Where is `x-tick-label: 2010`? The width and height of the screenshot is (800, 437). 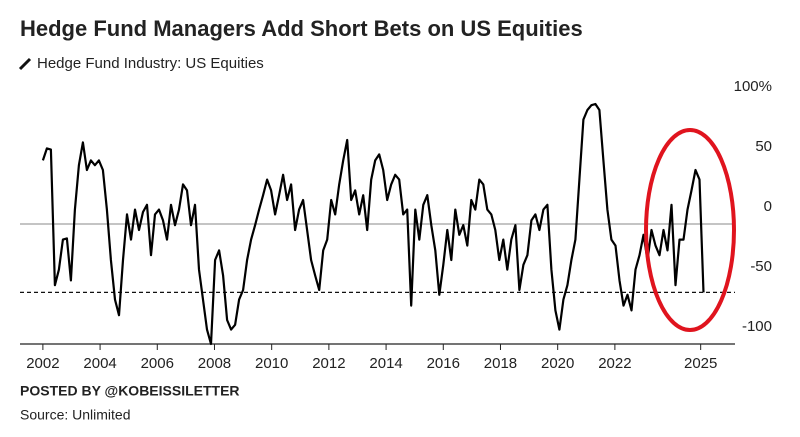 x-tick-label: 2010 is located at coordinates (271, 363).